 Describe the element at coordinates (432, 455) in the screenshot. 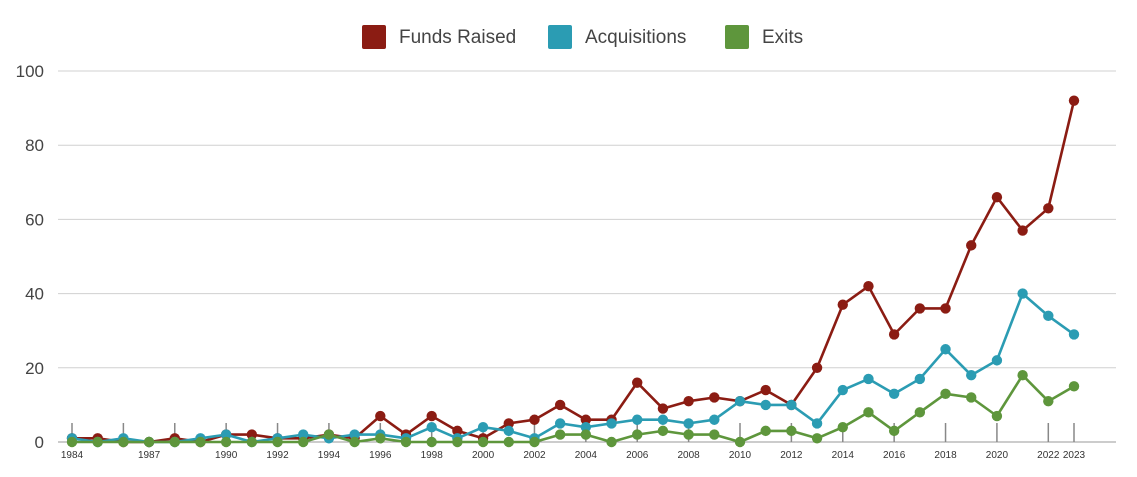

I see `x-tick-label: 1998` at that location.